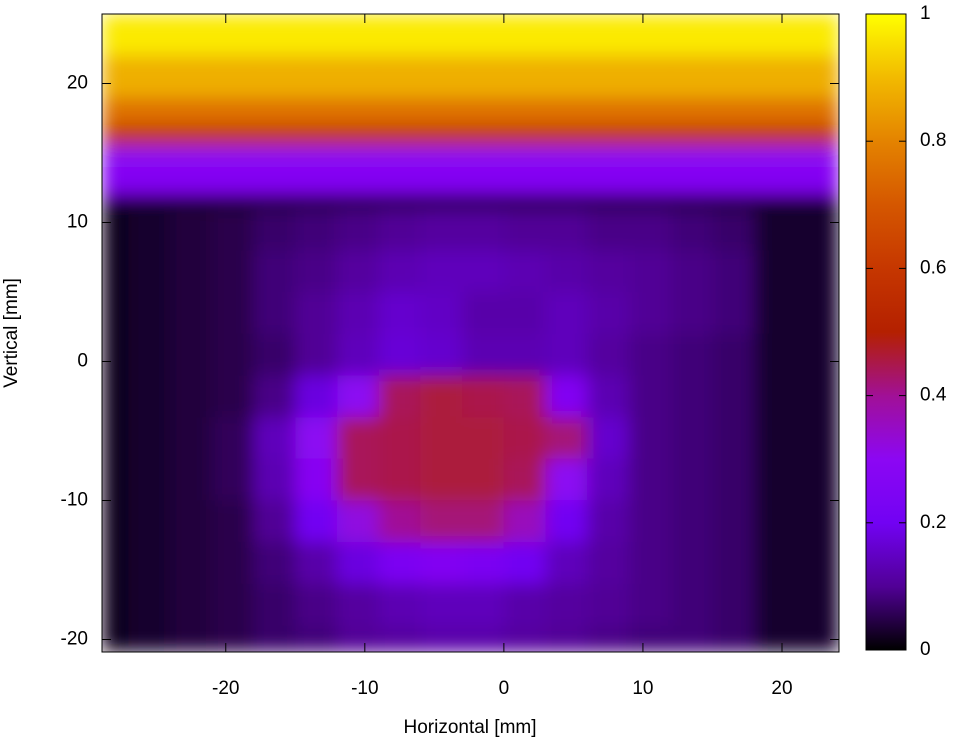  I want to click on y-tick-label: -20, so click(74, 639).